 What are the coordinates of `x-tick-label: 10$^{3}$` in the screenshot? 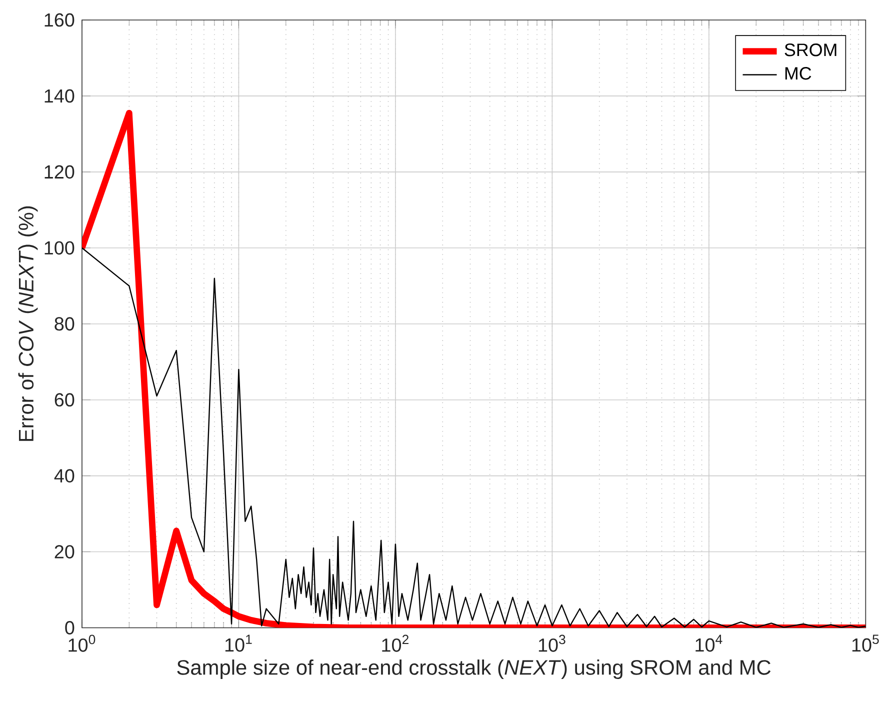 It's located at (552, 643).